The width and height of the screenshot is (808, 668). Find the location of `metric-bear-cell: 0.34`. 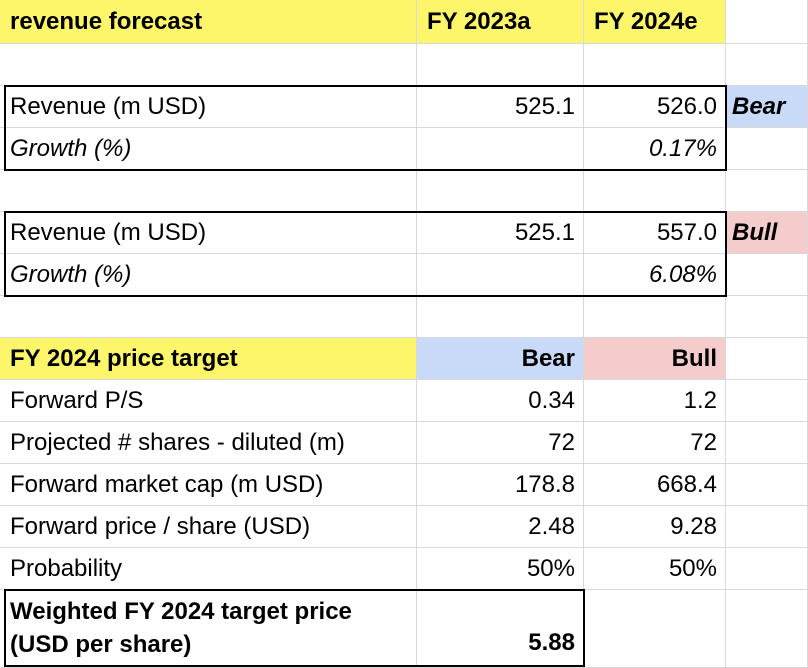

metric-bear-cell: 0.34 is located at coordinates (500, 401).